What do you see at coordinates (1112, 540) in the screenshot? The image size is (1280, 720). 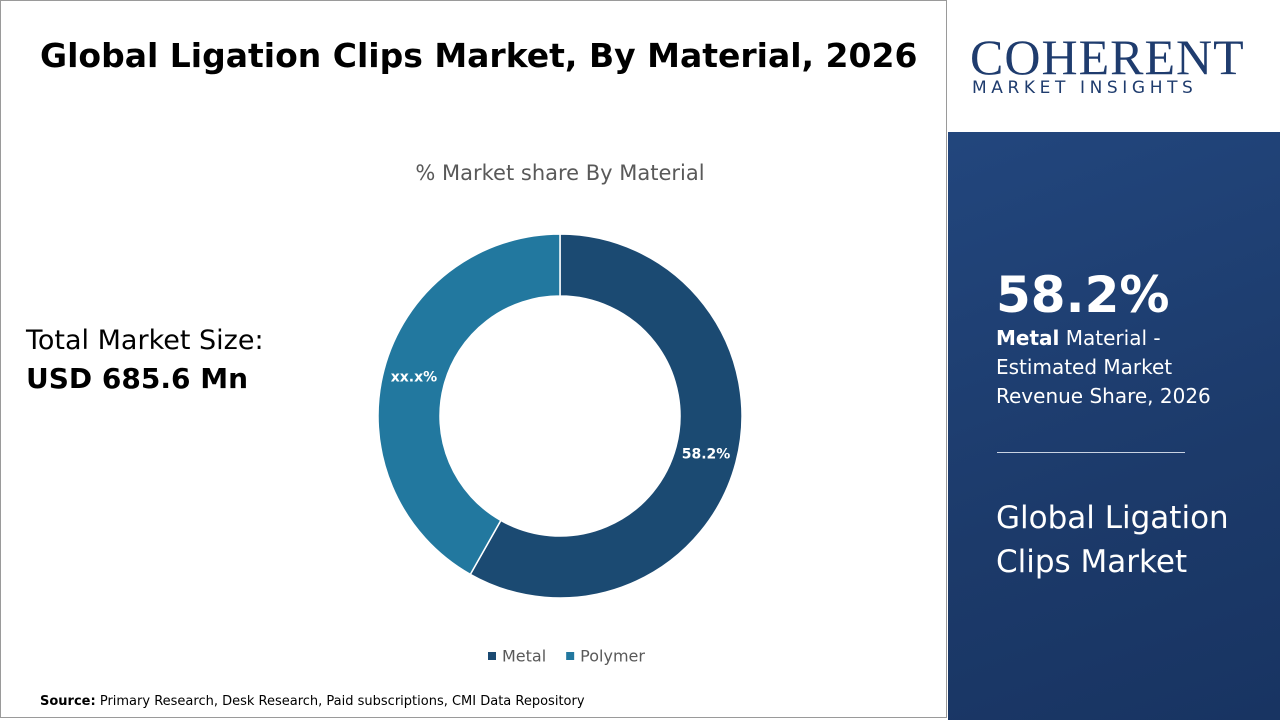 I see `market-title: Global Ligation Clips Market` at bounding box center [1112, 540].